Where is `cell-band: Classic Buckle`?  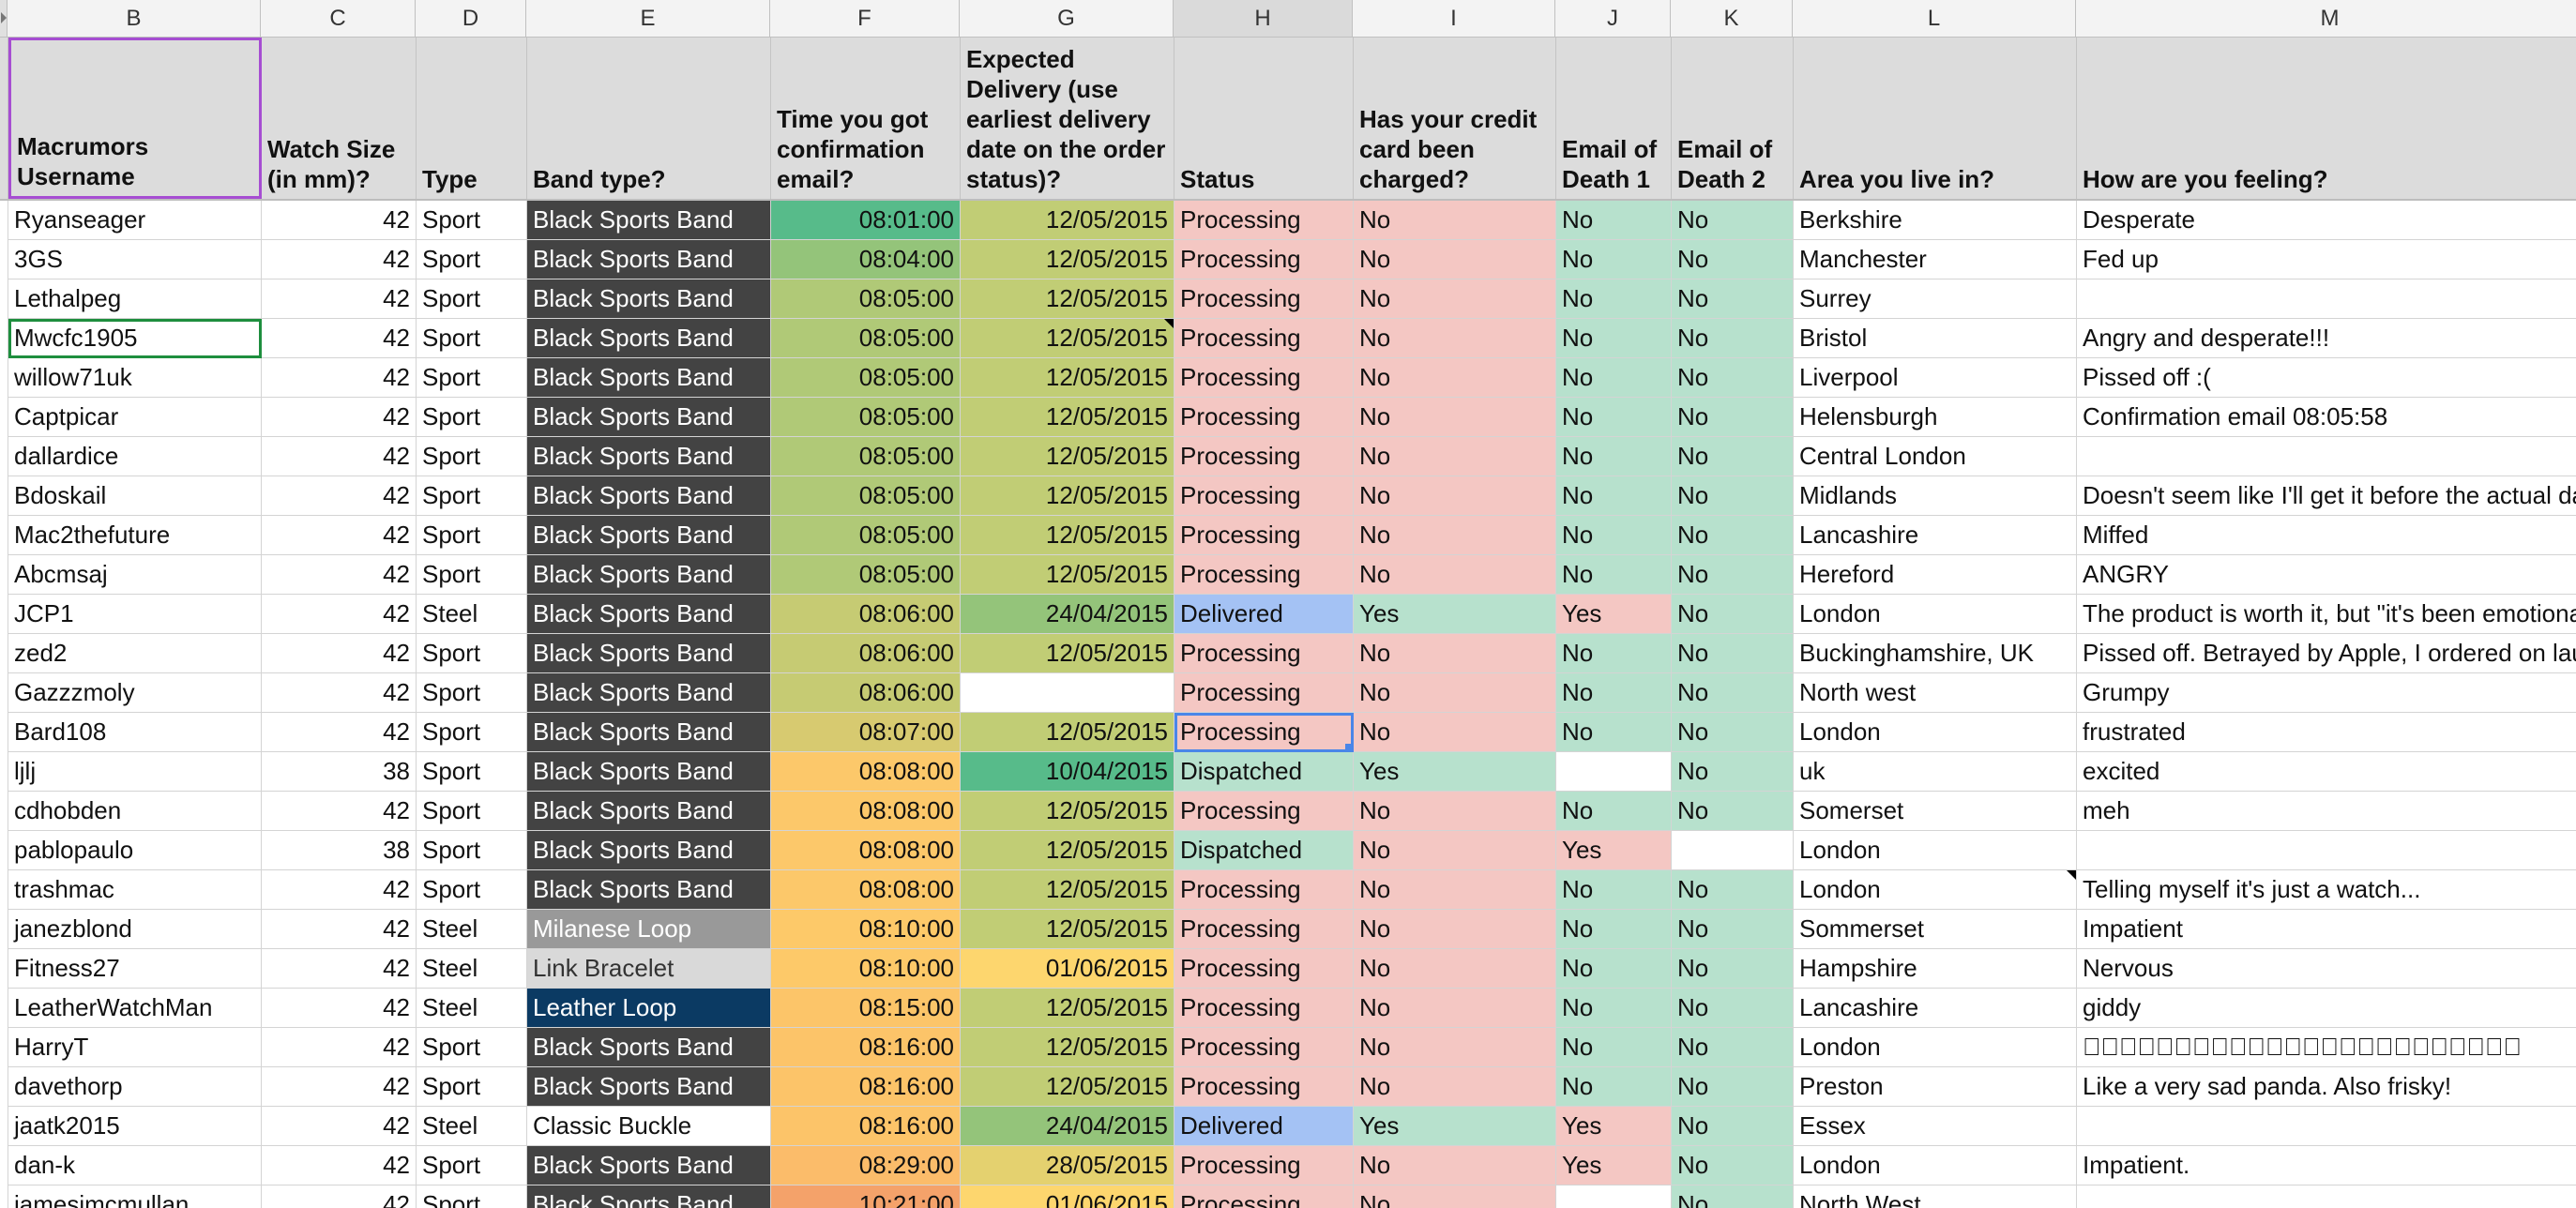
cell-band: Classic Buckle is located at coordinates (649, 1126).